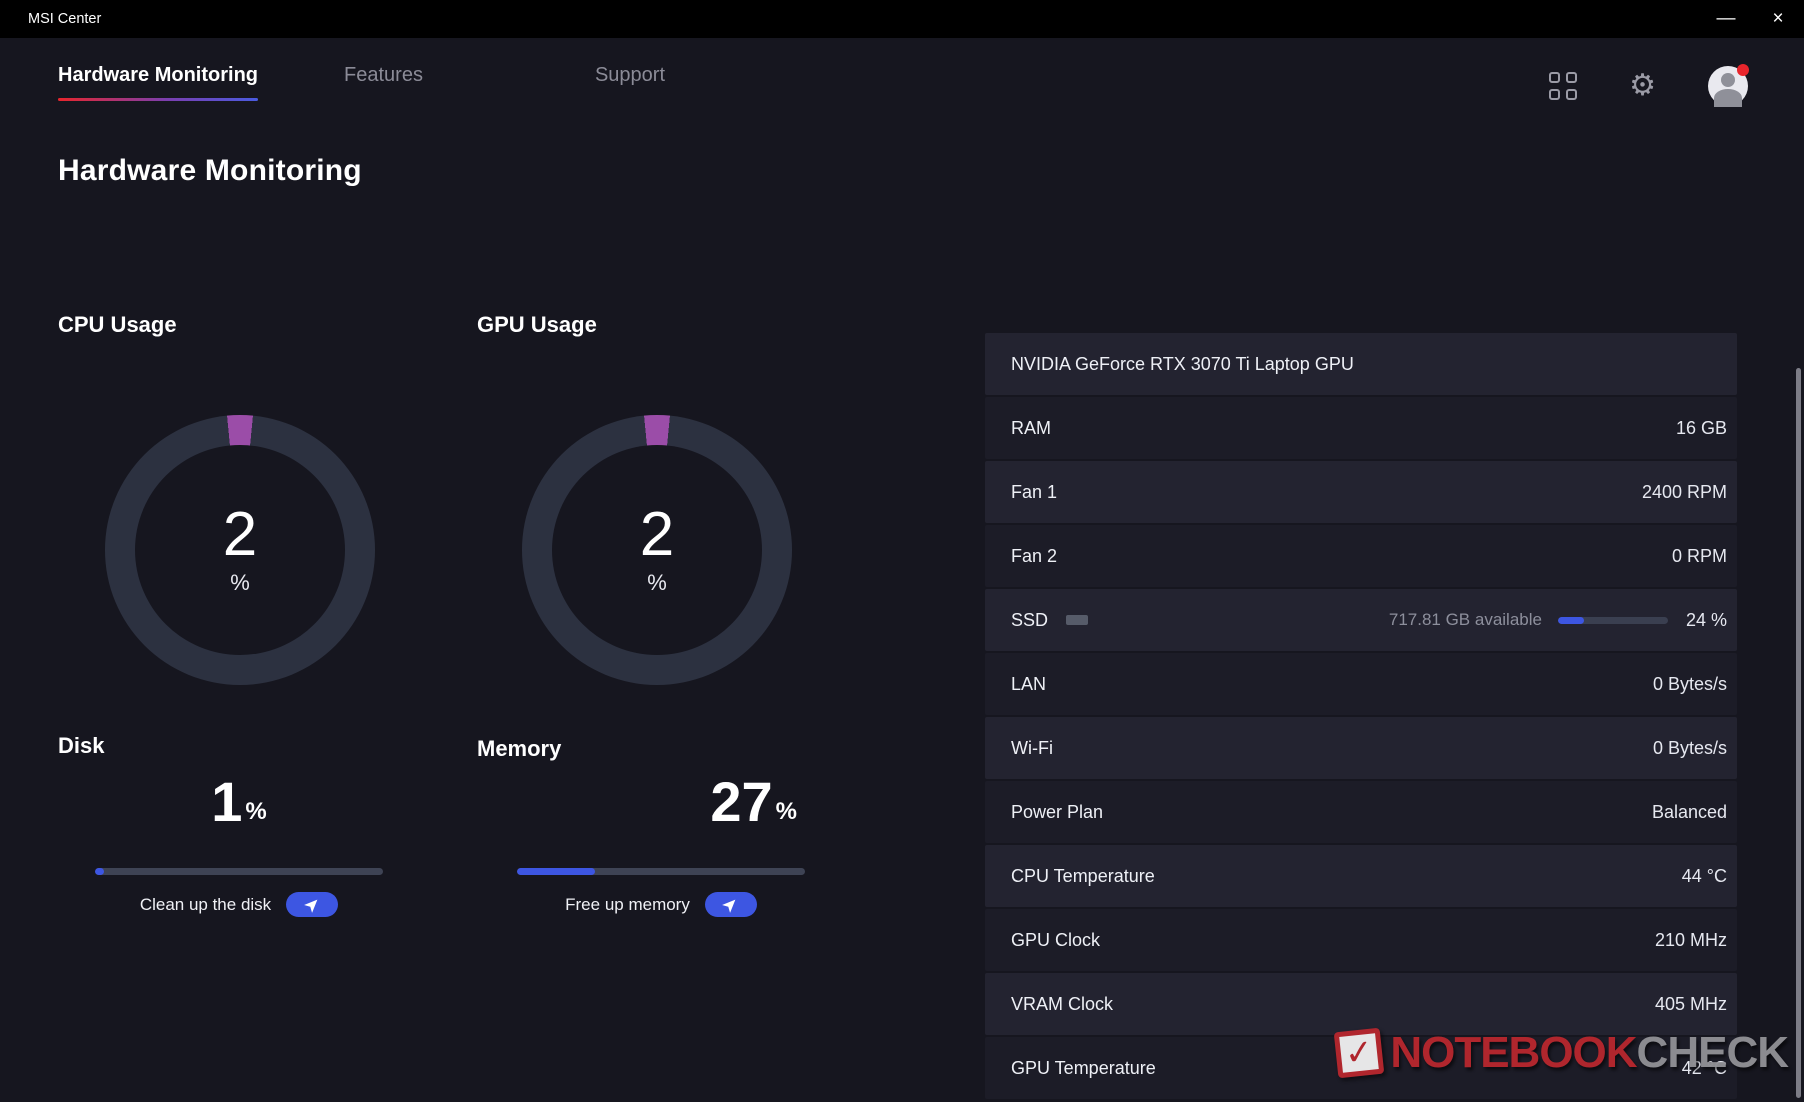 The height and width of the screenshot is (1102, 1804). Describe the element at coordinates (537, 324) in the screenshot. I see `gpu-usage-label: GPU Usage` at that location.